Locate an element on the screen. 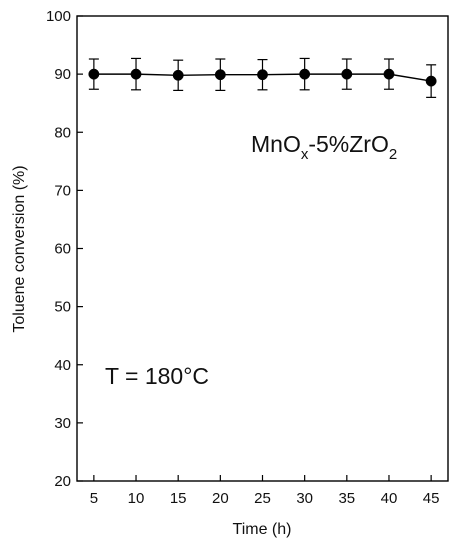  x-axis-label: Time (h) is located at coordinates (262, 529).